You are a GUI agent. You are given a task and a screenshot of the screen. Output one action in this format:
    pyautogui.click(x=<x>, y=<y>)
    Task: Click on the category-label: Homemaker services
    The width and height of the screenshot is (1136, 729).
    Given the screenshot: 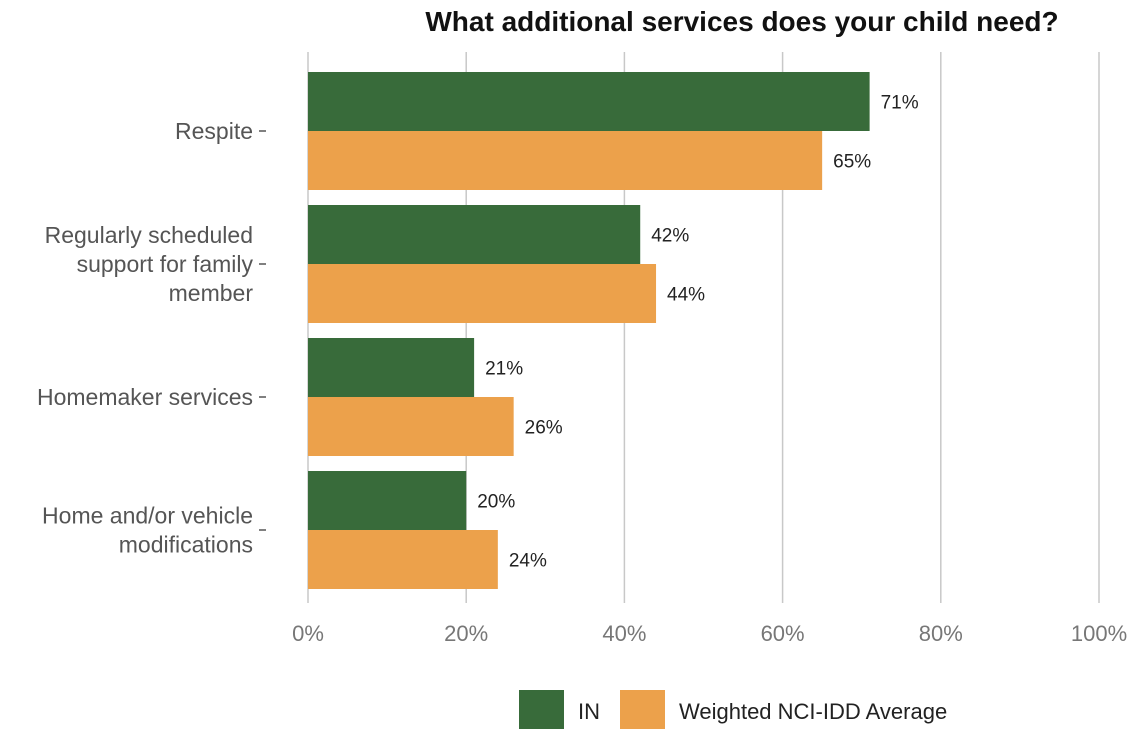 What is the action you would take?
    pyautogui.click(x=145, y=397)
    